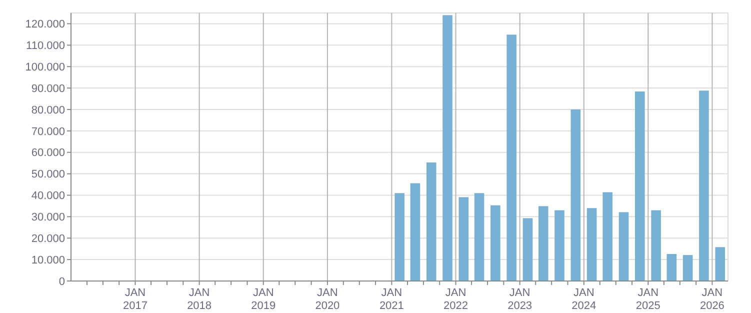  I want to click on y-tick-label: 20.000, so click(48, 238).